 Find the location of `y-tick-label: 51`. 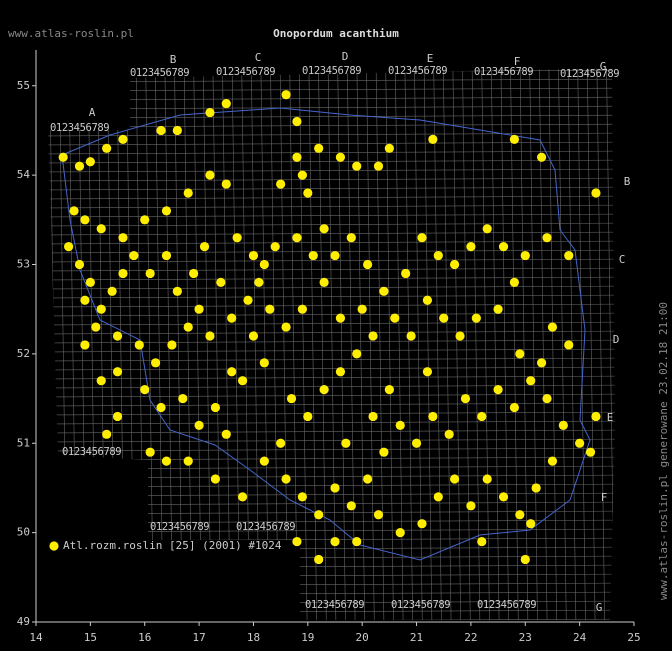

y-tick-label: 51 is located at coordinates (23, 442).